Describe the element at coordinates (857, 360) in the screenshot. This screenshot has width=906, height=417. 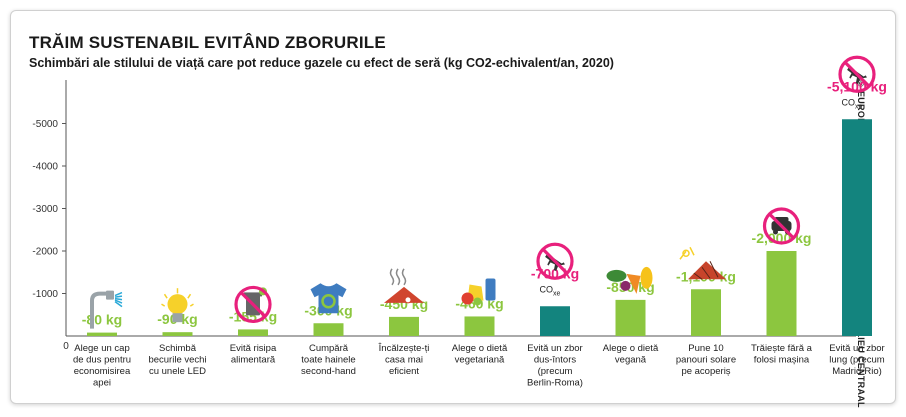
I see `category-label: lung (precum` at that location.